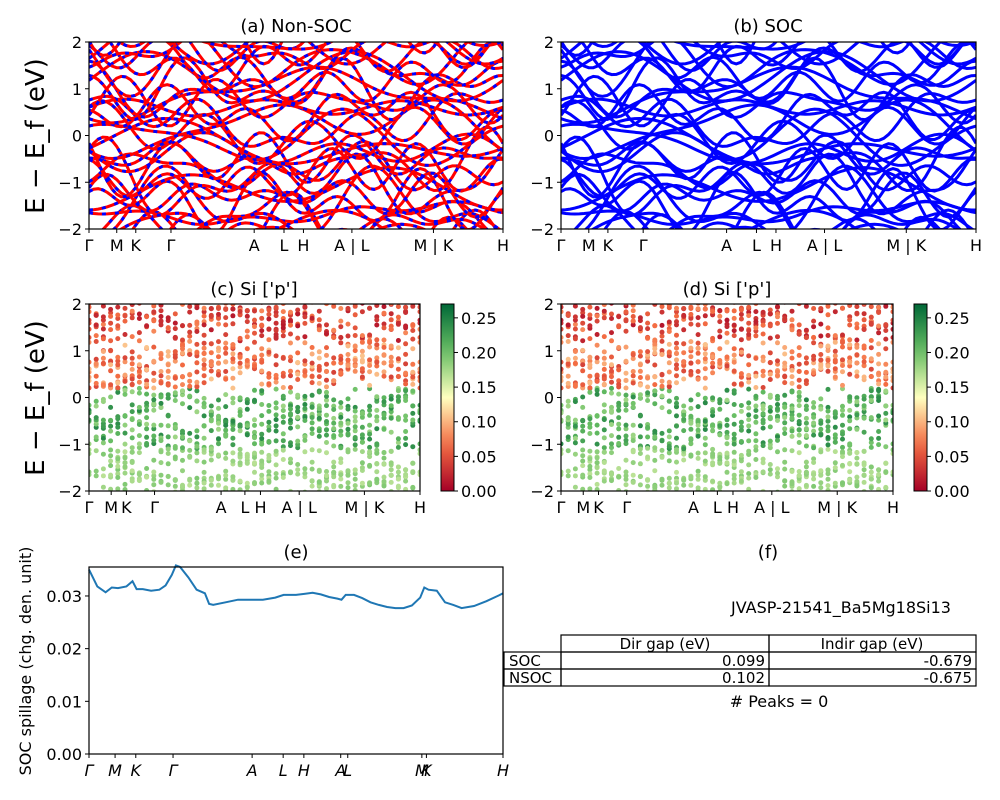  What do you see at coordinates (549, 42) in the screenshot?
I see `ytick-label: 2` at bounding box center [549, 42].